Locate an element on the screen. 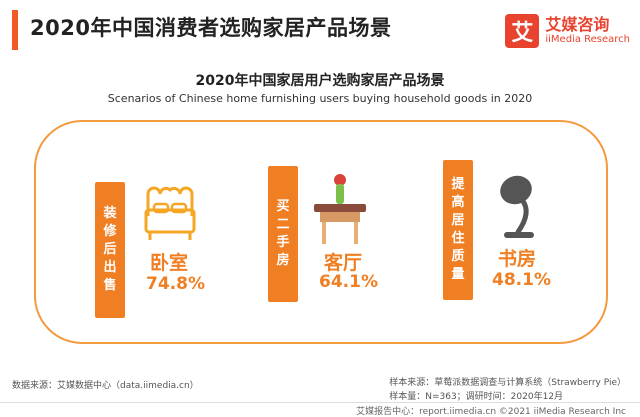 This screenshot has height=417, width=640. scenario-tag-1: 装修后出售 is located at coordinates (110, 250).